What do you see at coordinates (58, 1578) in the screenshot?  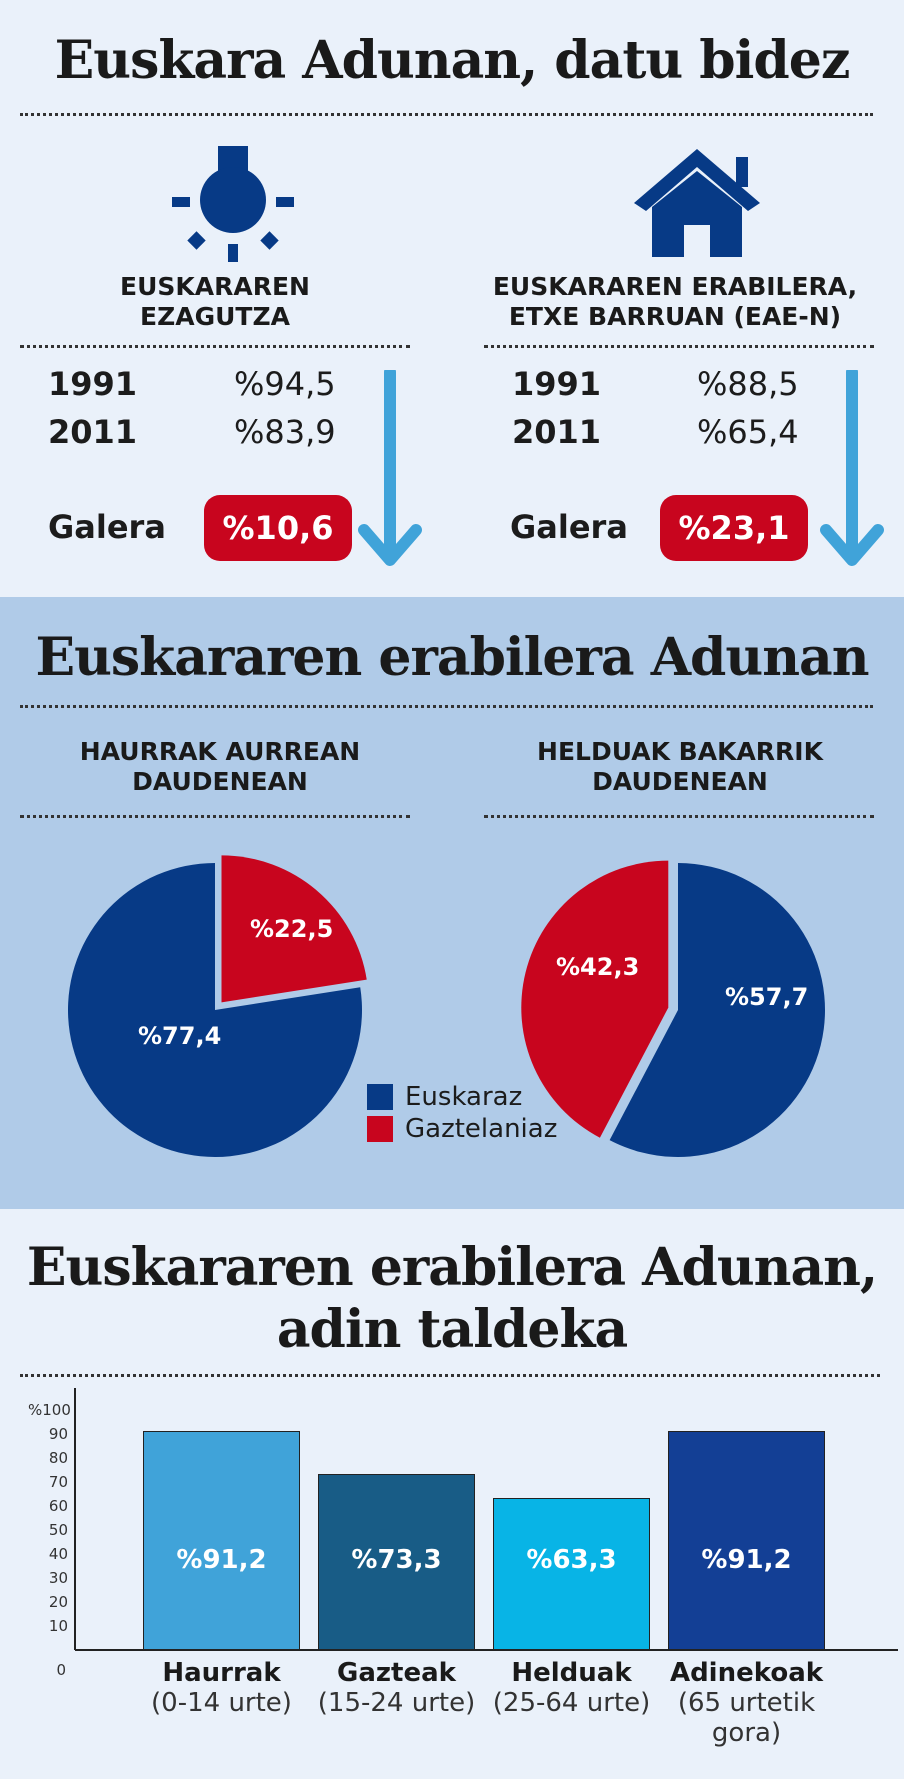 I see `y-tick-label: 30` at bounding box center [58, 1578].